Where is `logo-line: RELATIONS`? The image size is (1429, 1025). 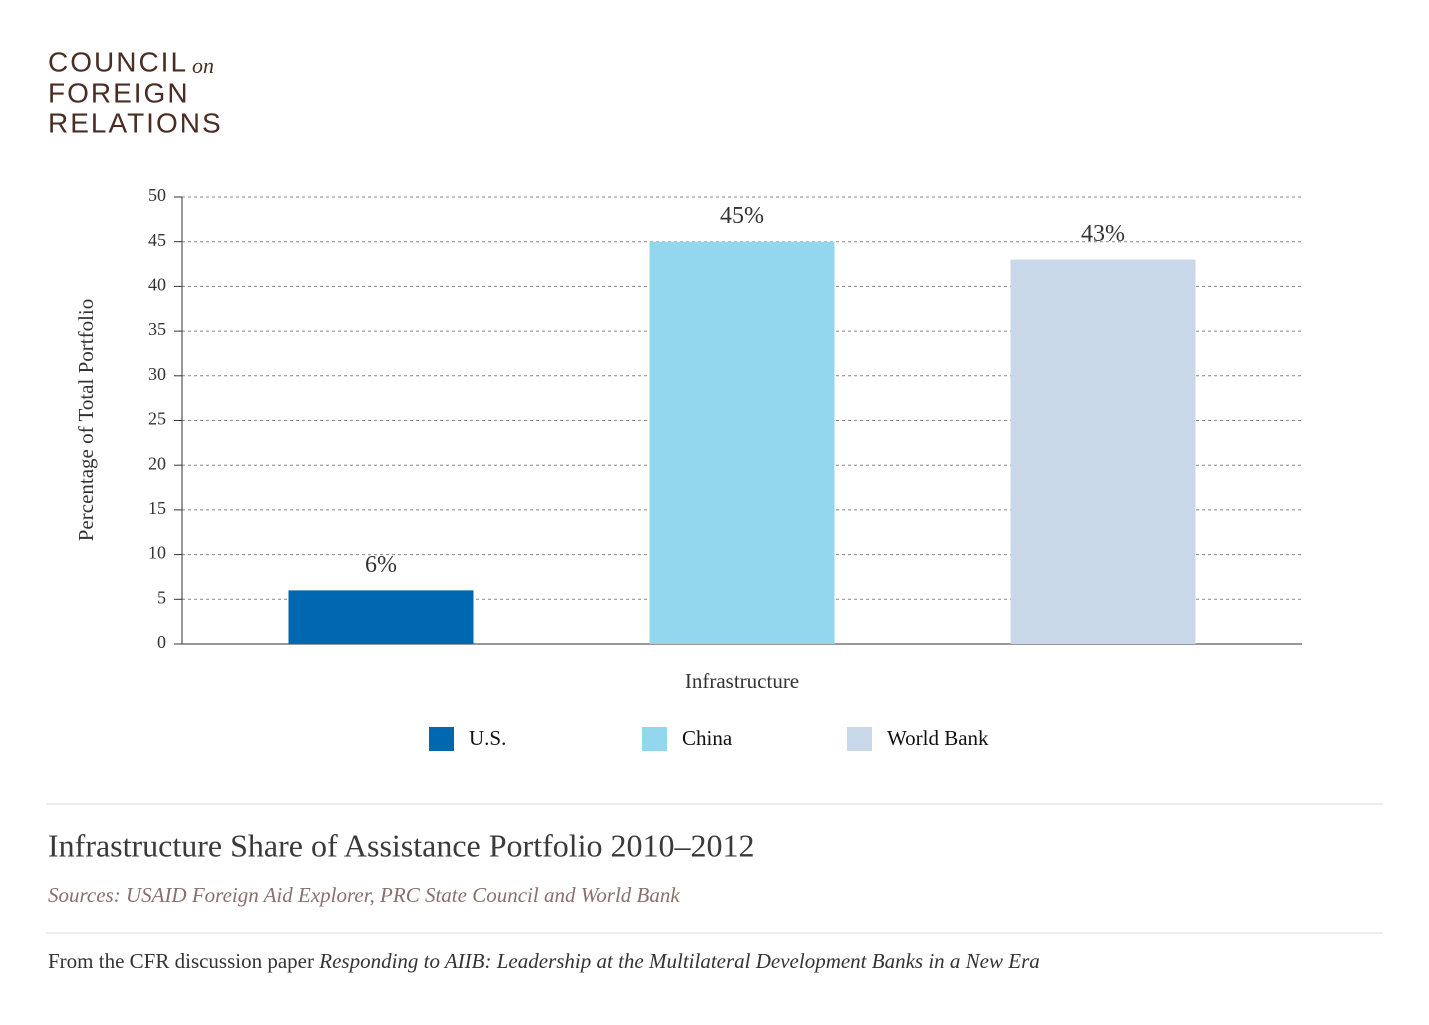 logo-line: RELATIONS is located at coordinates (135, 122).